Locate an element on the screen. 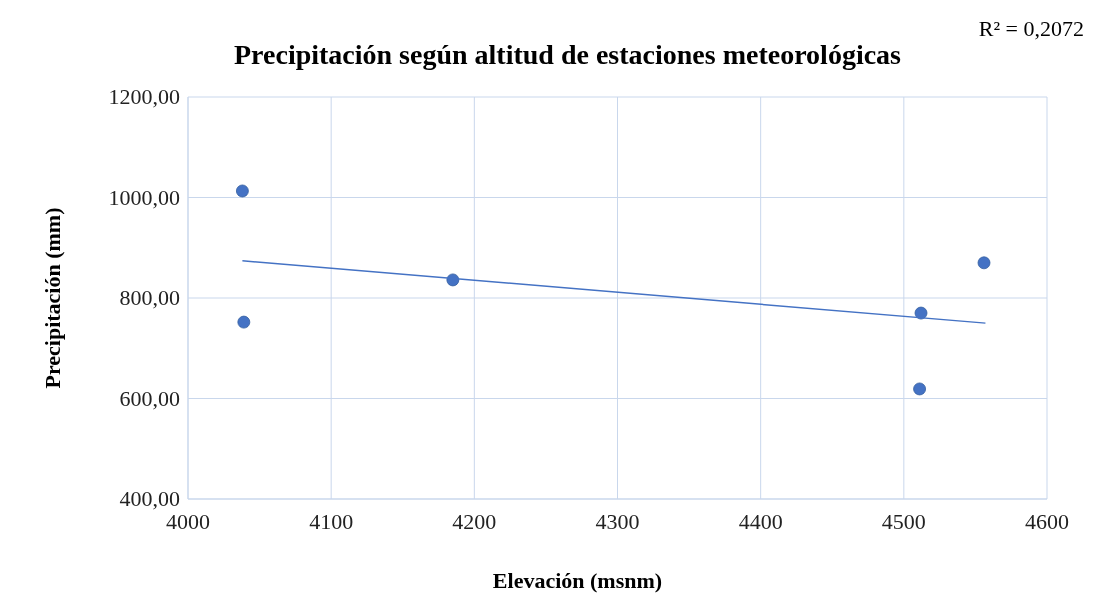  y-tick-label: 1200,00 is located at coordinates (144, 96).